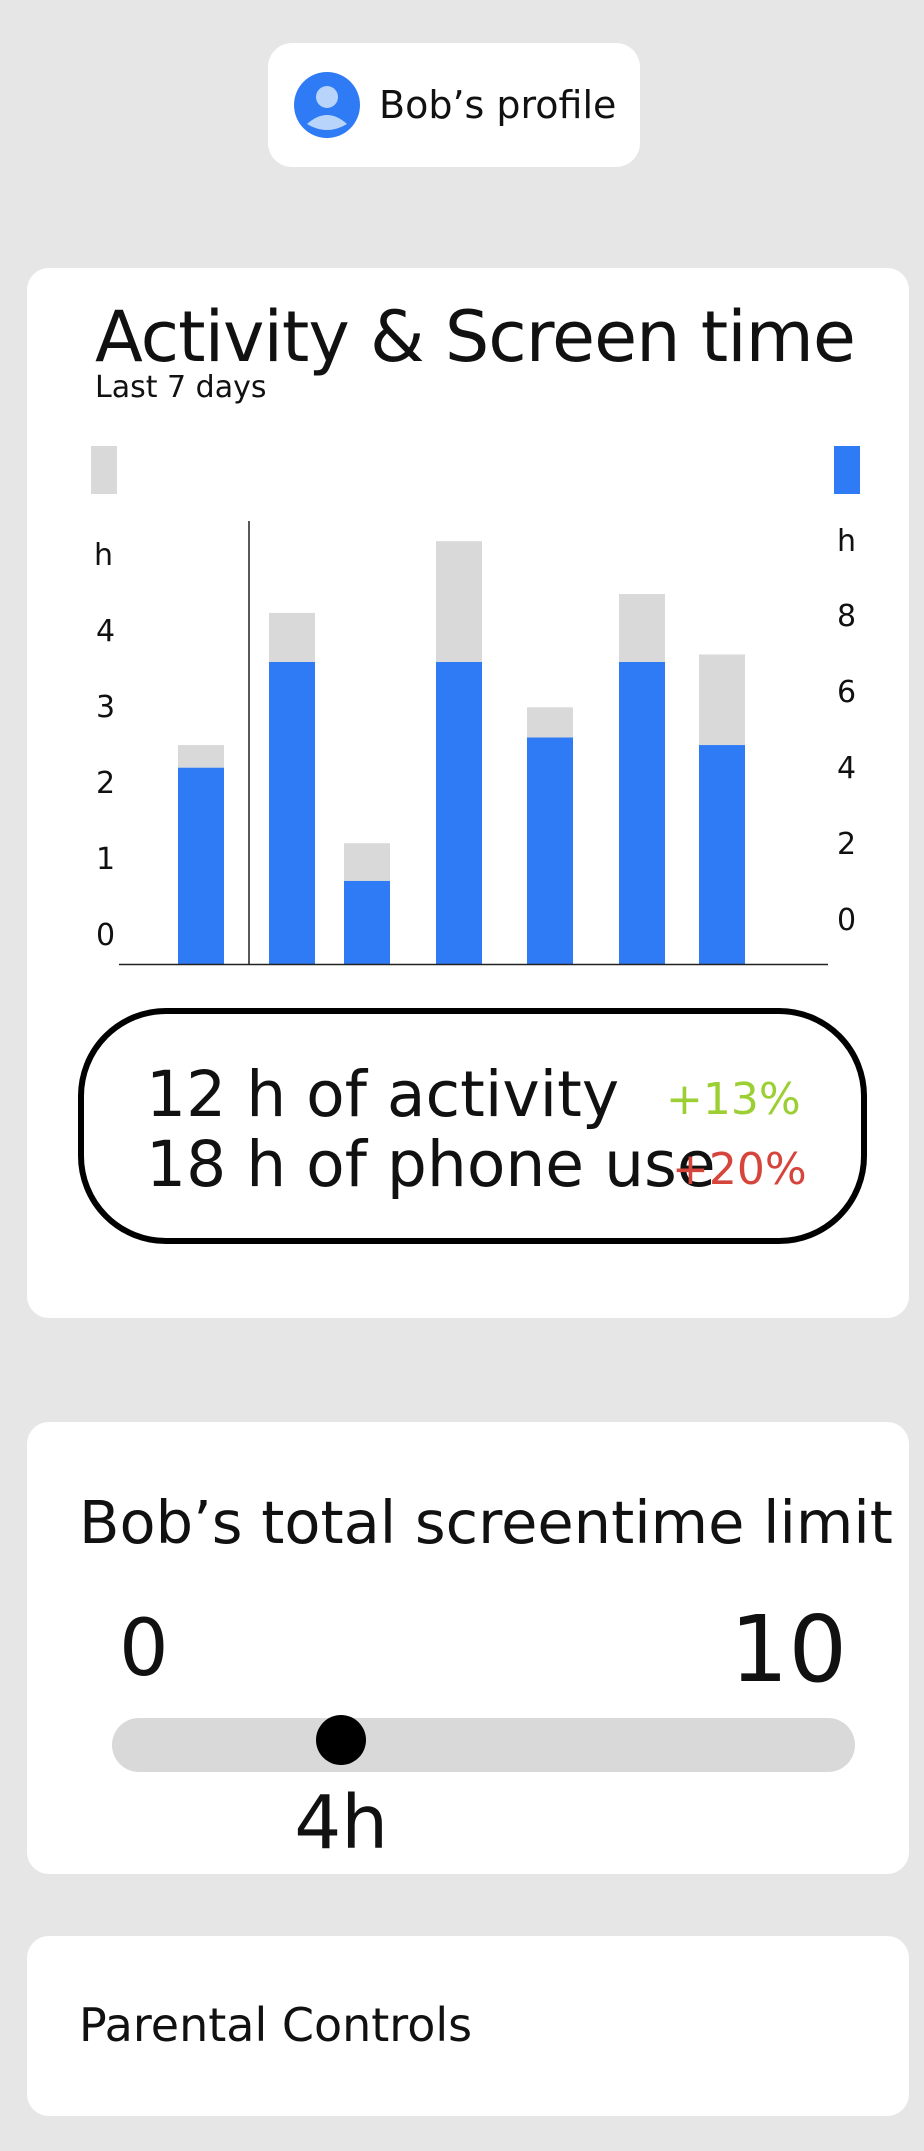 The height and width of the screenshot is (2151, 924). I want to click on parental-controls-label: Parental Controls, so click(276, 2025).